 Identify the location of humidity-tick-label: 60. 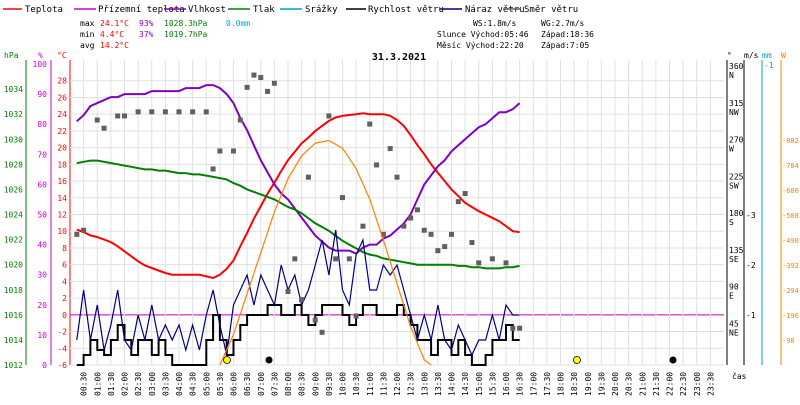
(42, 184).